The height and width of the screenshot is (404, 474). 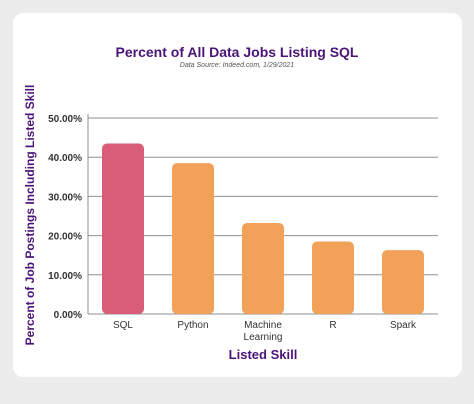 What do you see at coordinates (192, 325) in the screenshot?
I see `x-tick-label: Python` at bounding box center [192, 325].